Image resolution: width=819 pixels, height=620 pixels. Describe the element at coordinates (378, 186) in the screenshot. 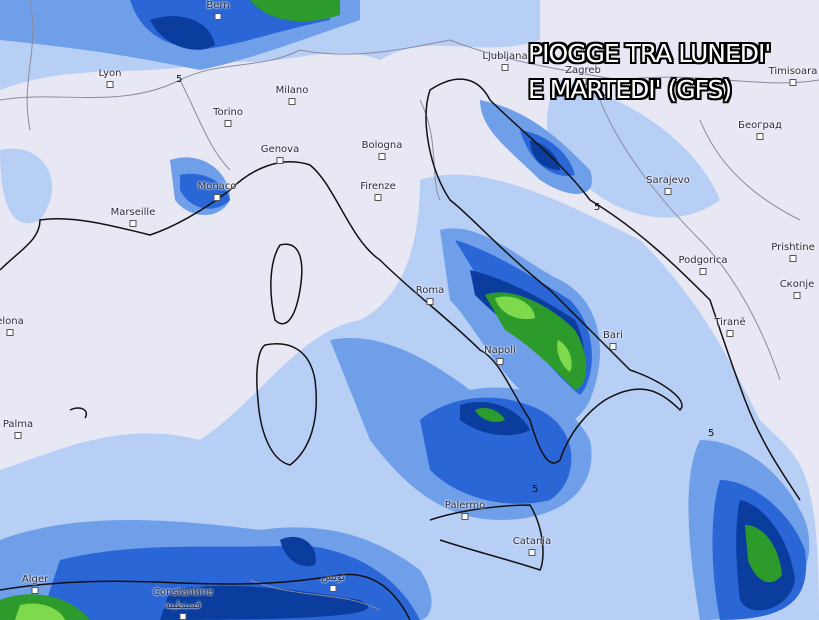

I see `city-label: Firenze` at that location.